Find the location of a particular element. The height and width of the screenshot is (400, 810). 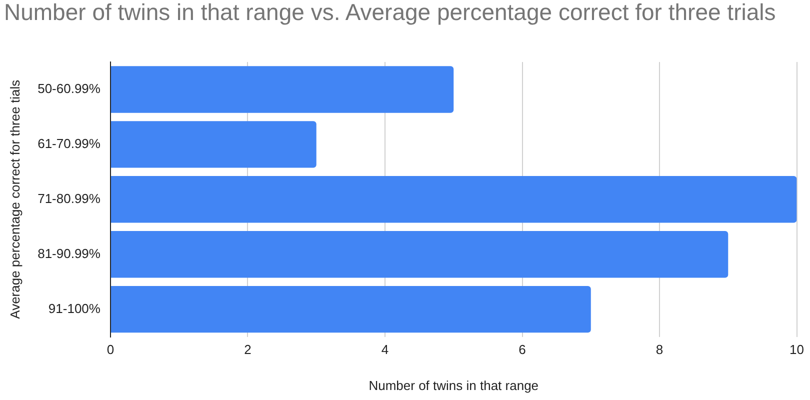

y-tick-label: 81-90.99% is located at coordinates (69, 253).